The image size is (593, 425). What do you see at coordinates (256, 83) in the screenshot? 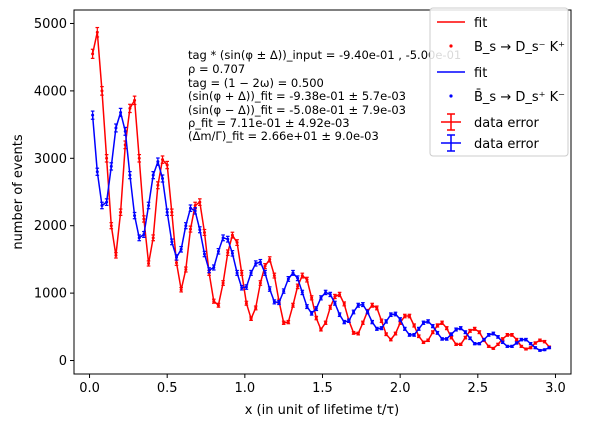
I see `annotation-line-3: tag = (1 − 2ω) = 0.500` at bounding box center [256, 83].